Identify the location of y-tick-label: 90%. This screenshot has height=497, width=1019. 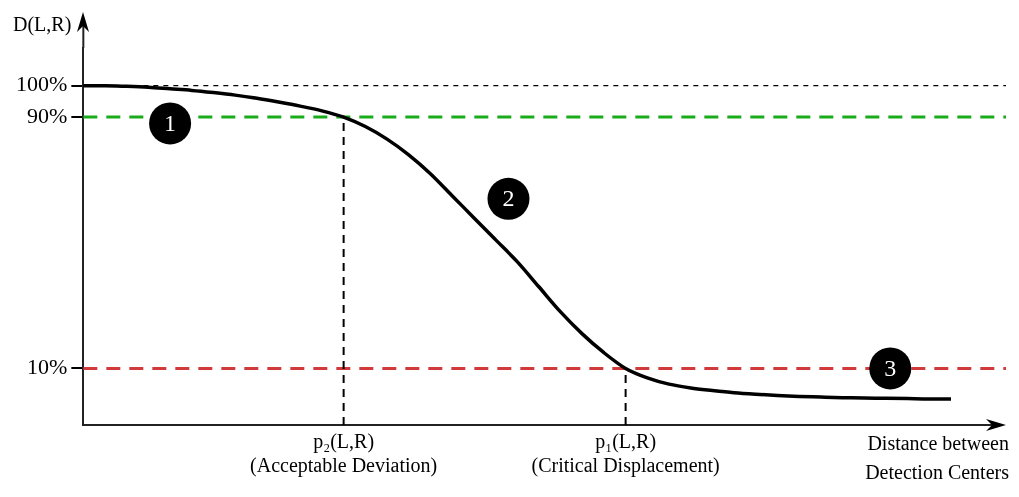
(47, 115).